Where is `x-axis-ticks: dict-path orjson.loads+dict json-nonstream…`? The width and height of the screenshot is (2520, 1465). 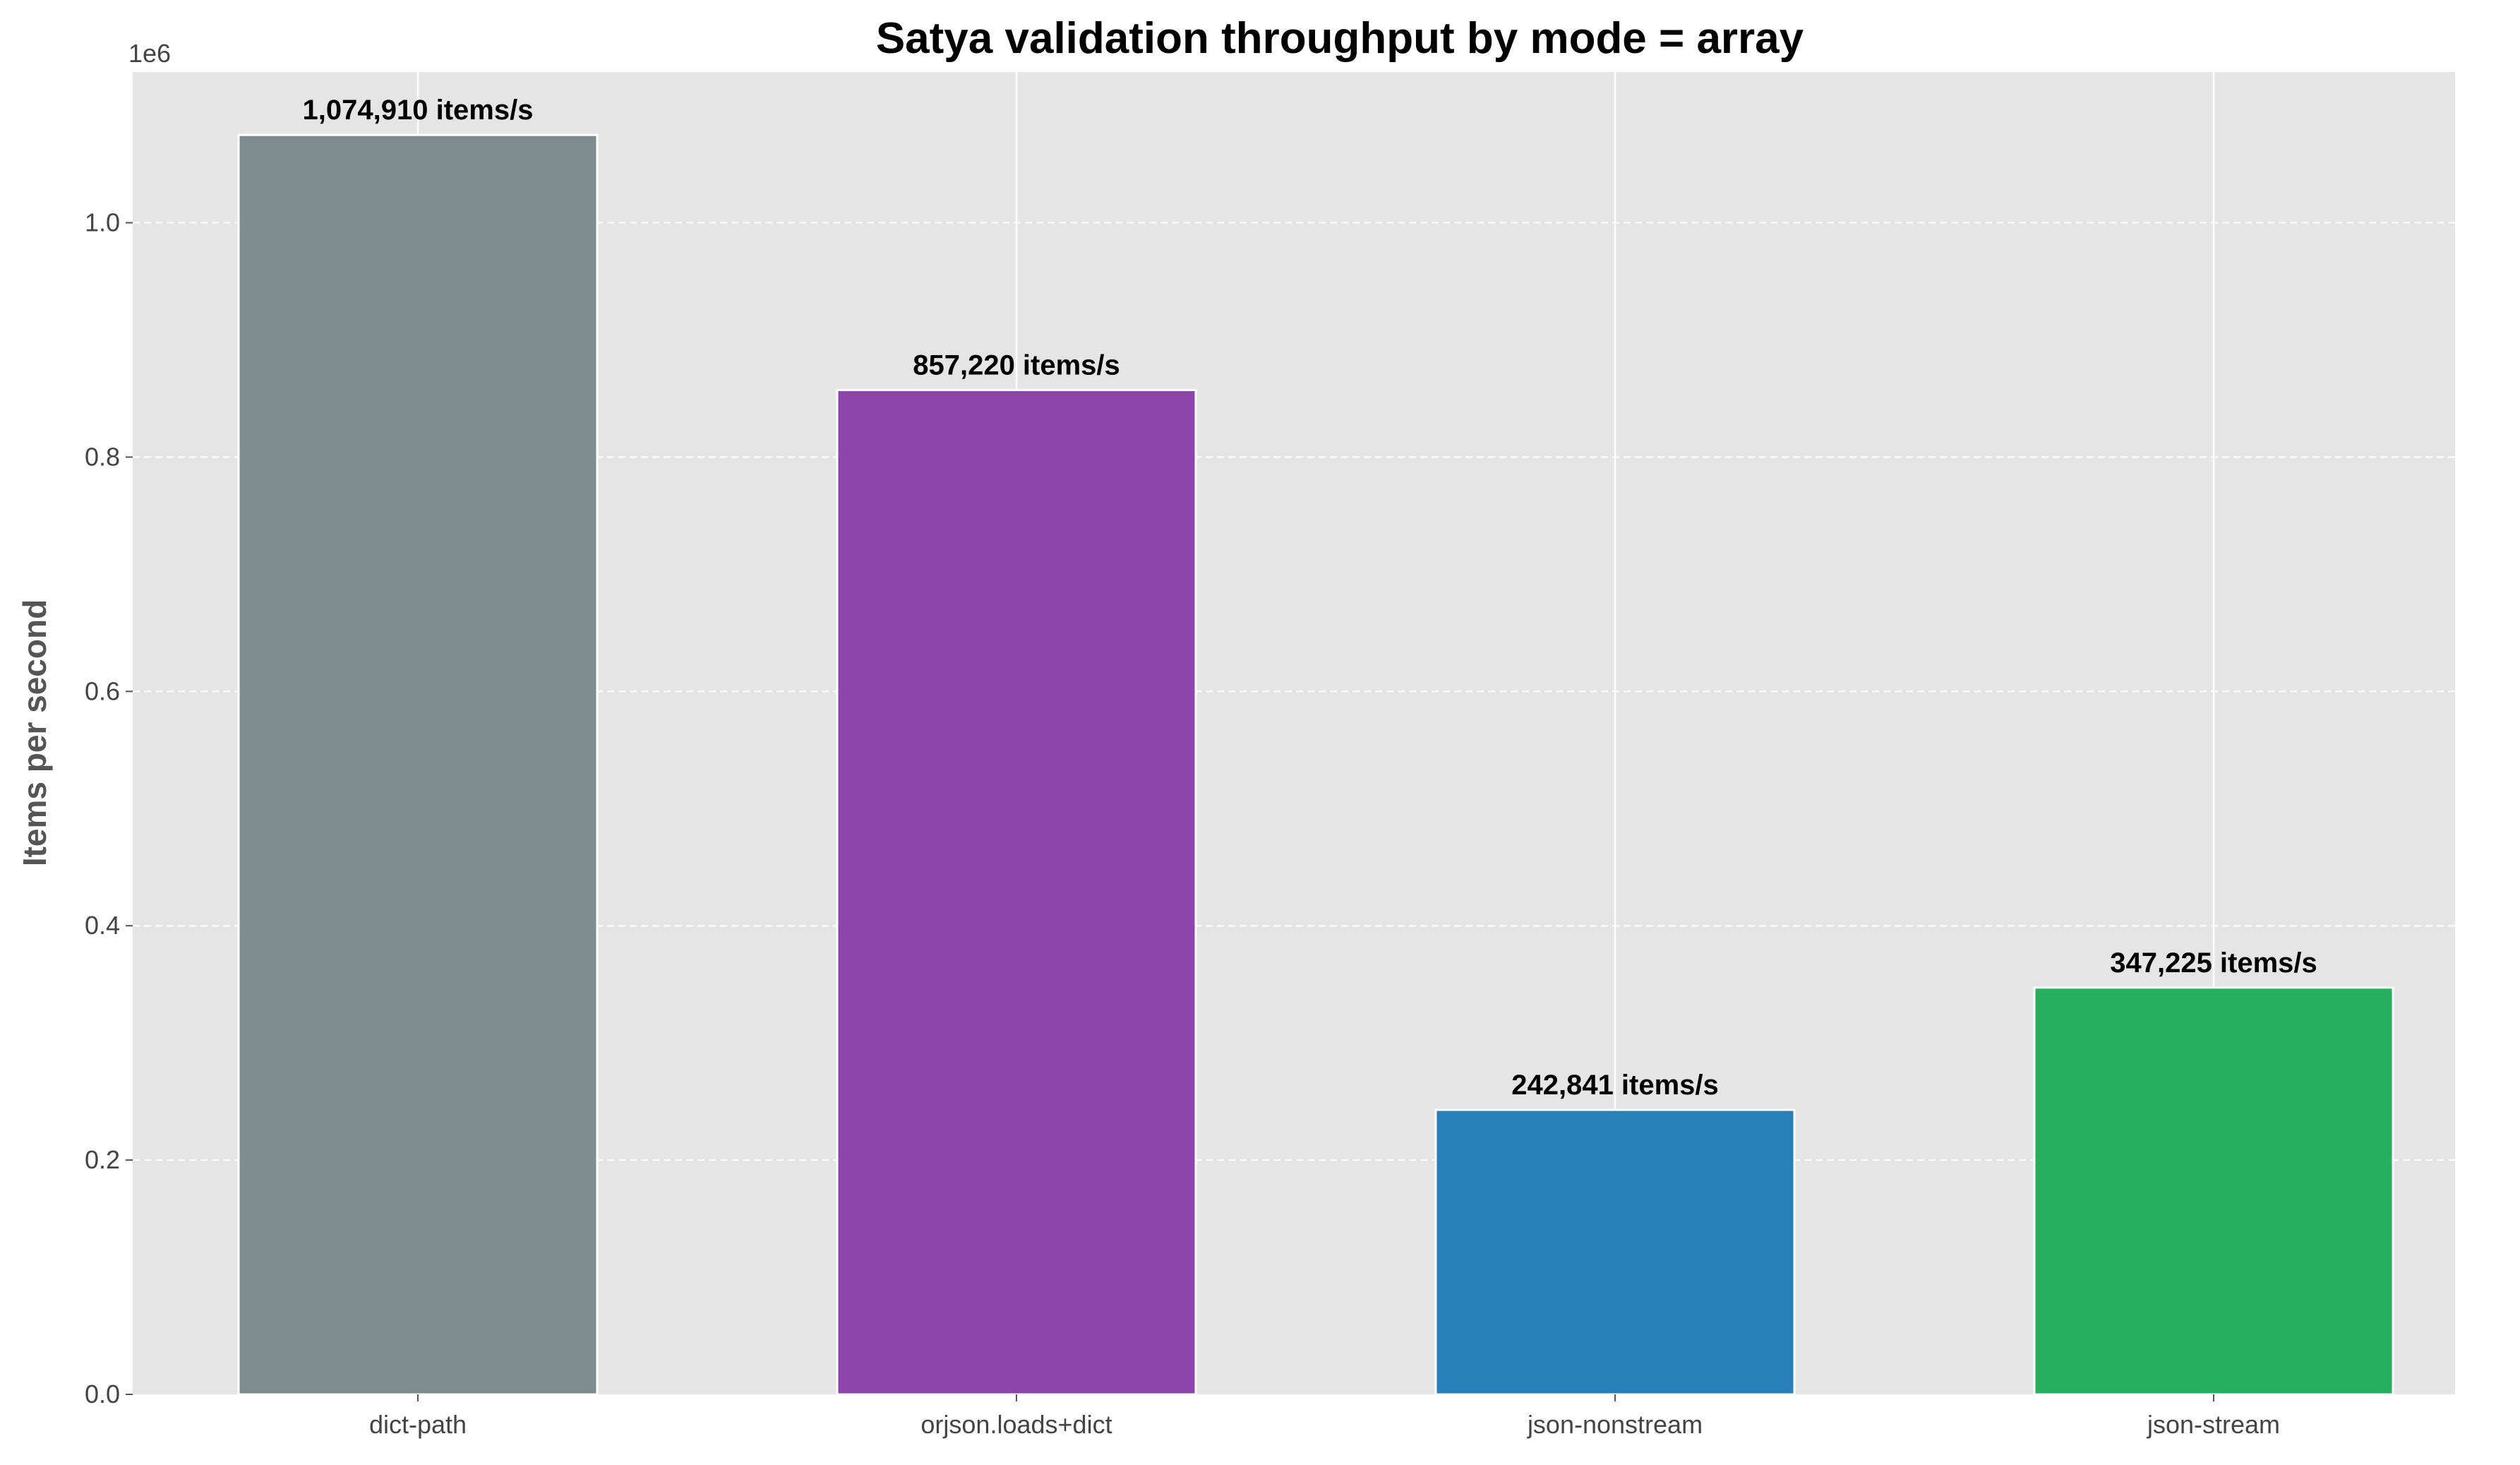 x-axis-ticks: dict-path orjson.loads+dict json-nonstream… is located at coordinates (1324, 1416).